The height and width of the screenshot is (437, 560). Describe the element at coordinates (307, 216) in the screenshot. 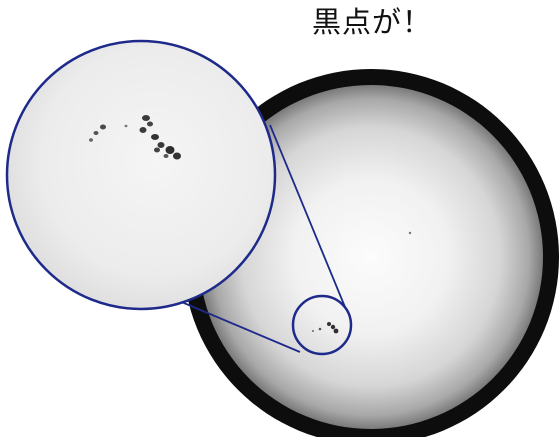

I see `zoom-connector-line` at that location.